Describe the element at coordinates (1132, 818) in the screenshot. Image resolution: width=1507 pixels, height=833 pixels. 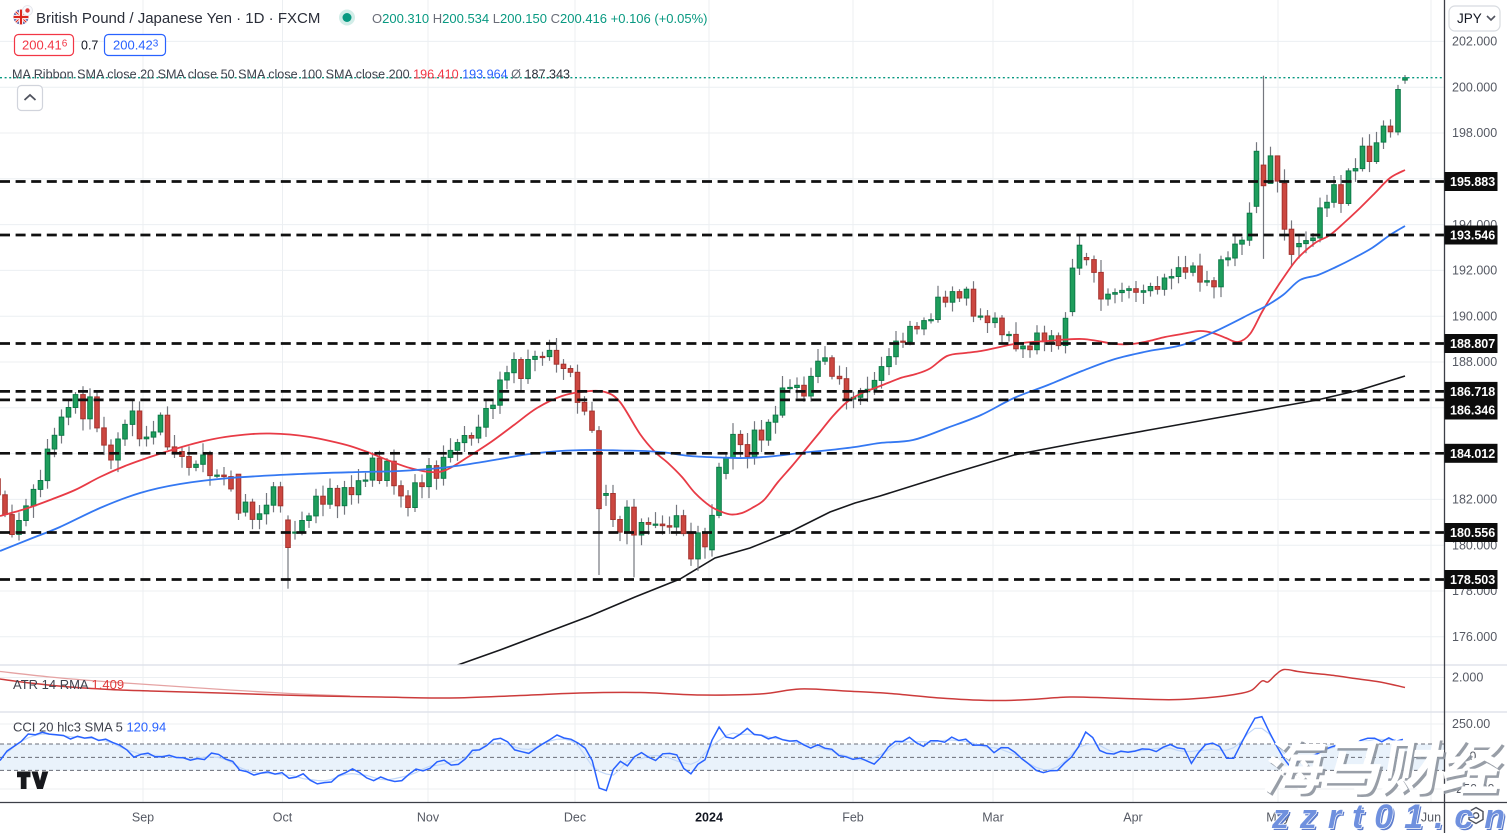
I see `svg-text: Apr` at that location.